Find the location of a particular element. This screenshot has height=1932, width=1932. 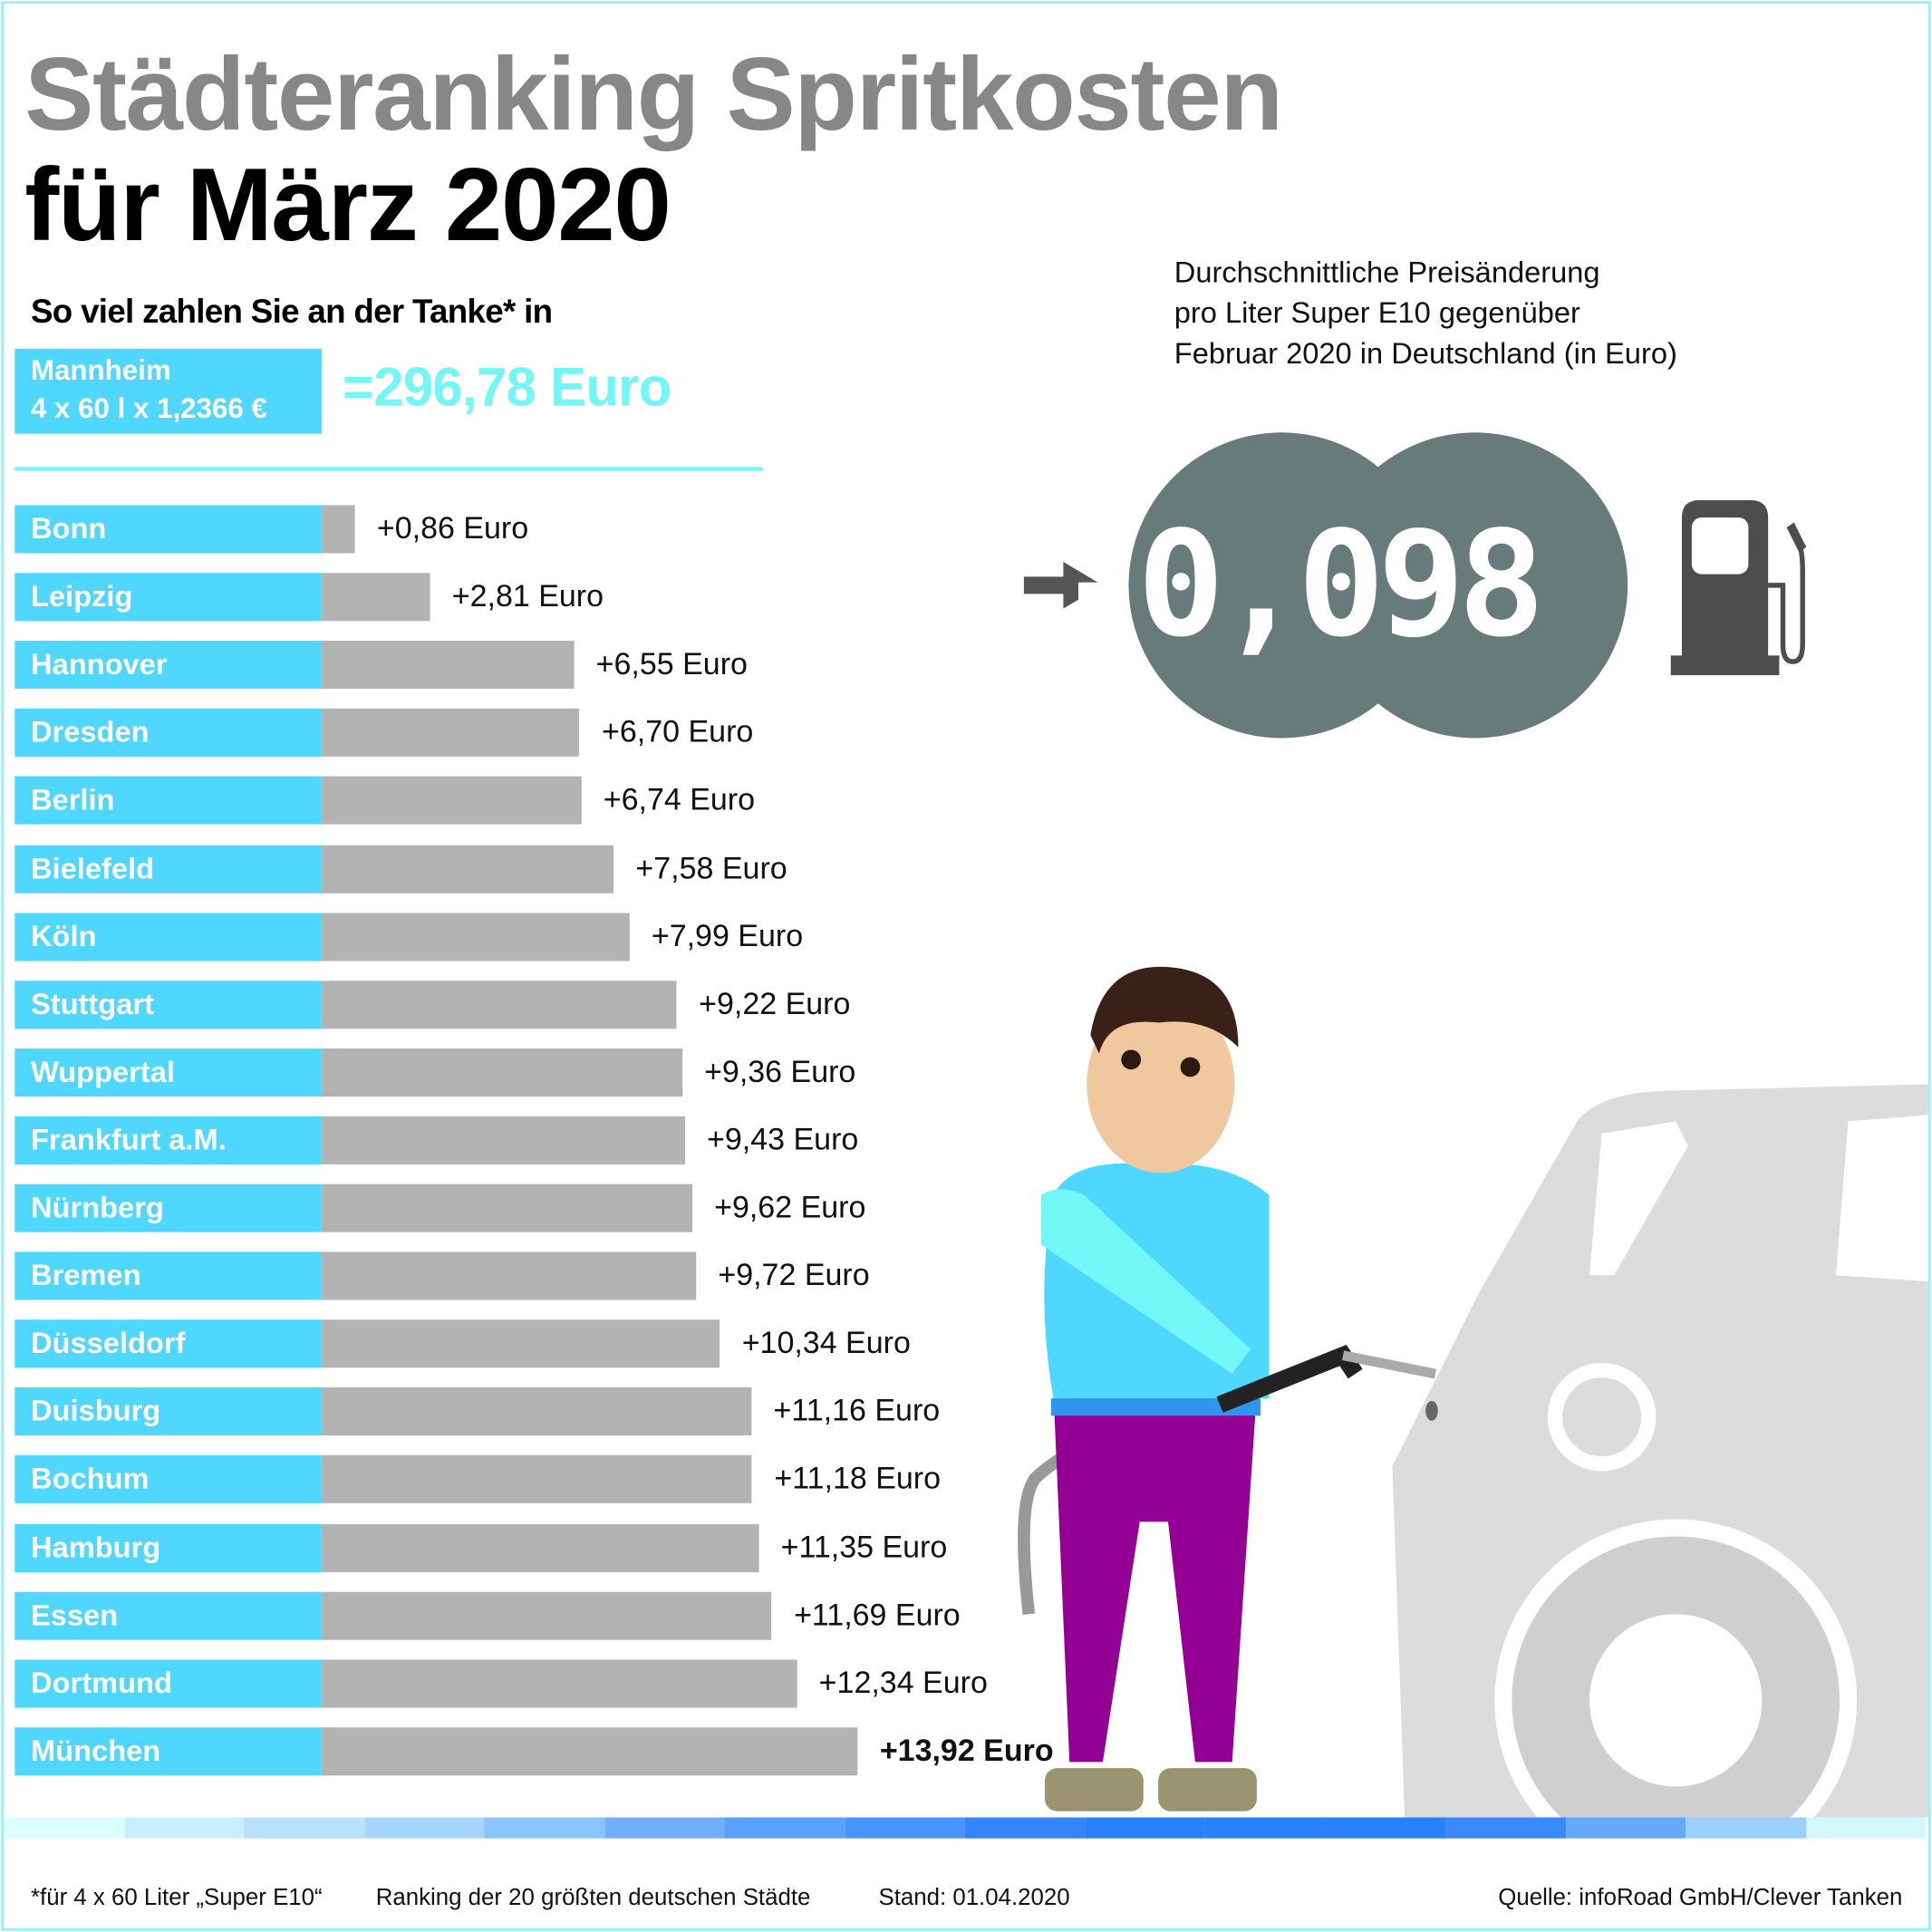

city-label: Stuttgart is located at coordinates (168, 1004).